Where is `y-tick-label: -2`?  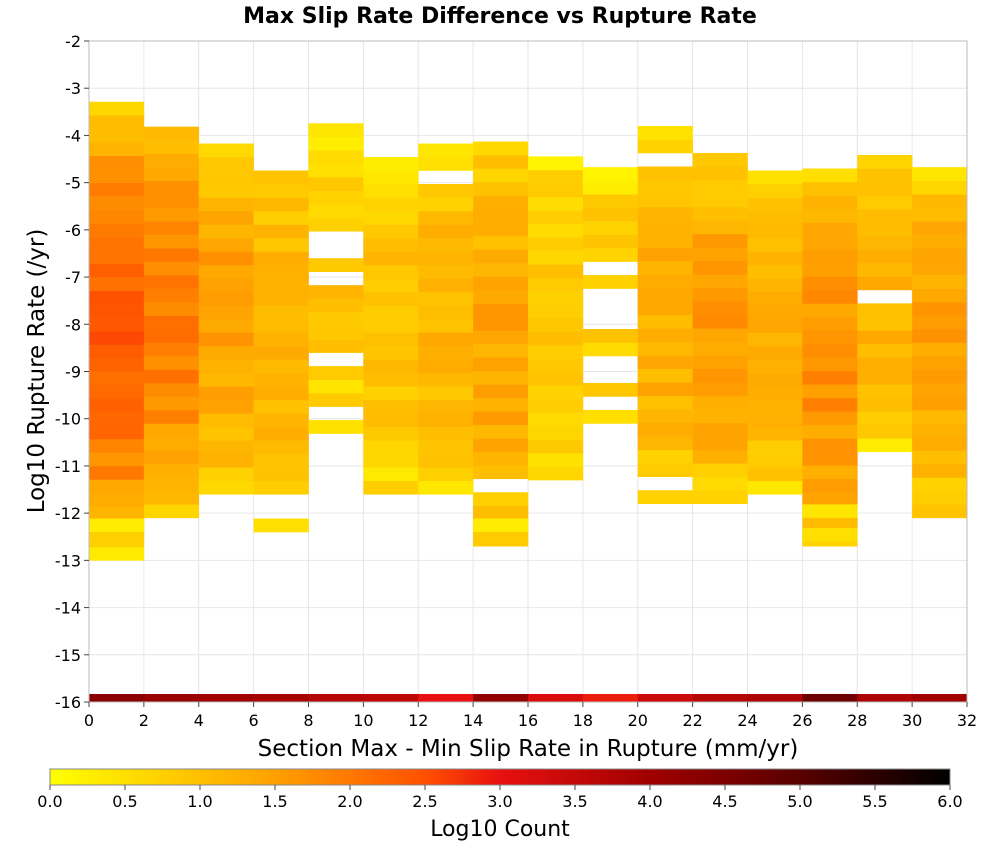 y-tick-label: -2 is located at coordinates (73, 41).